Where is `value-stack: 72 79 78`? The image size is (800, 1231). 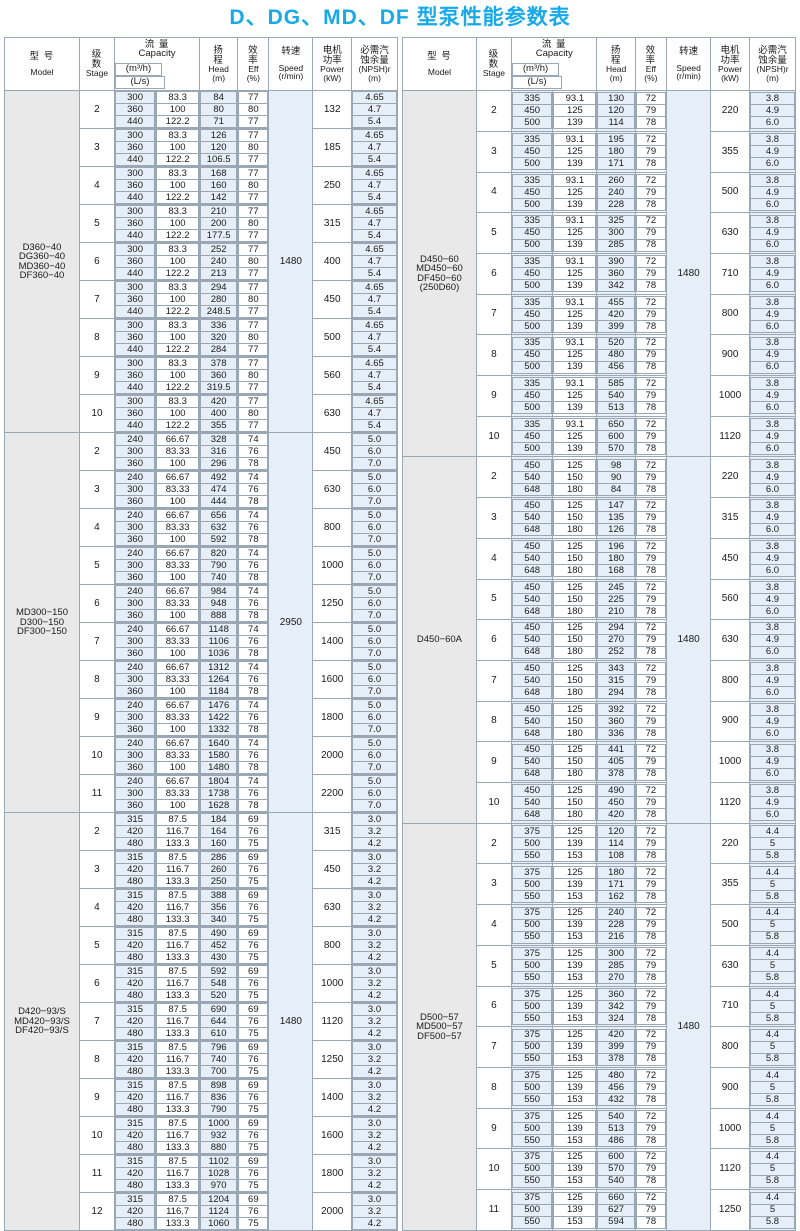 value-stack: 72 79 78 is located at coordinates (651, 274).